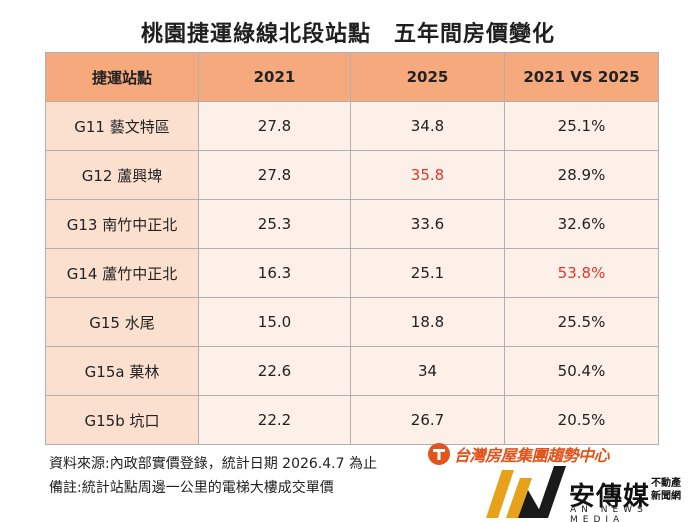 Image resolution: width=696 pixels, height=522 pixels. Describe the element at coordinates (581, 175) in the screenshot. I see `change-cell: 28.9%` at that location.